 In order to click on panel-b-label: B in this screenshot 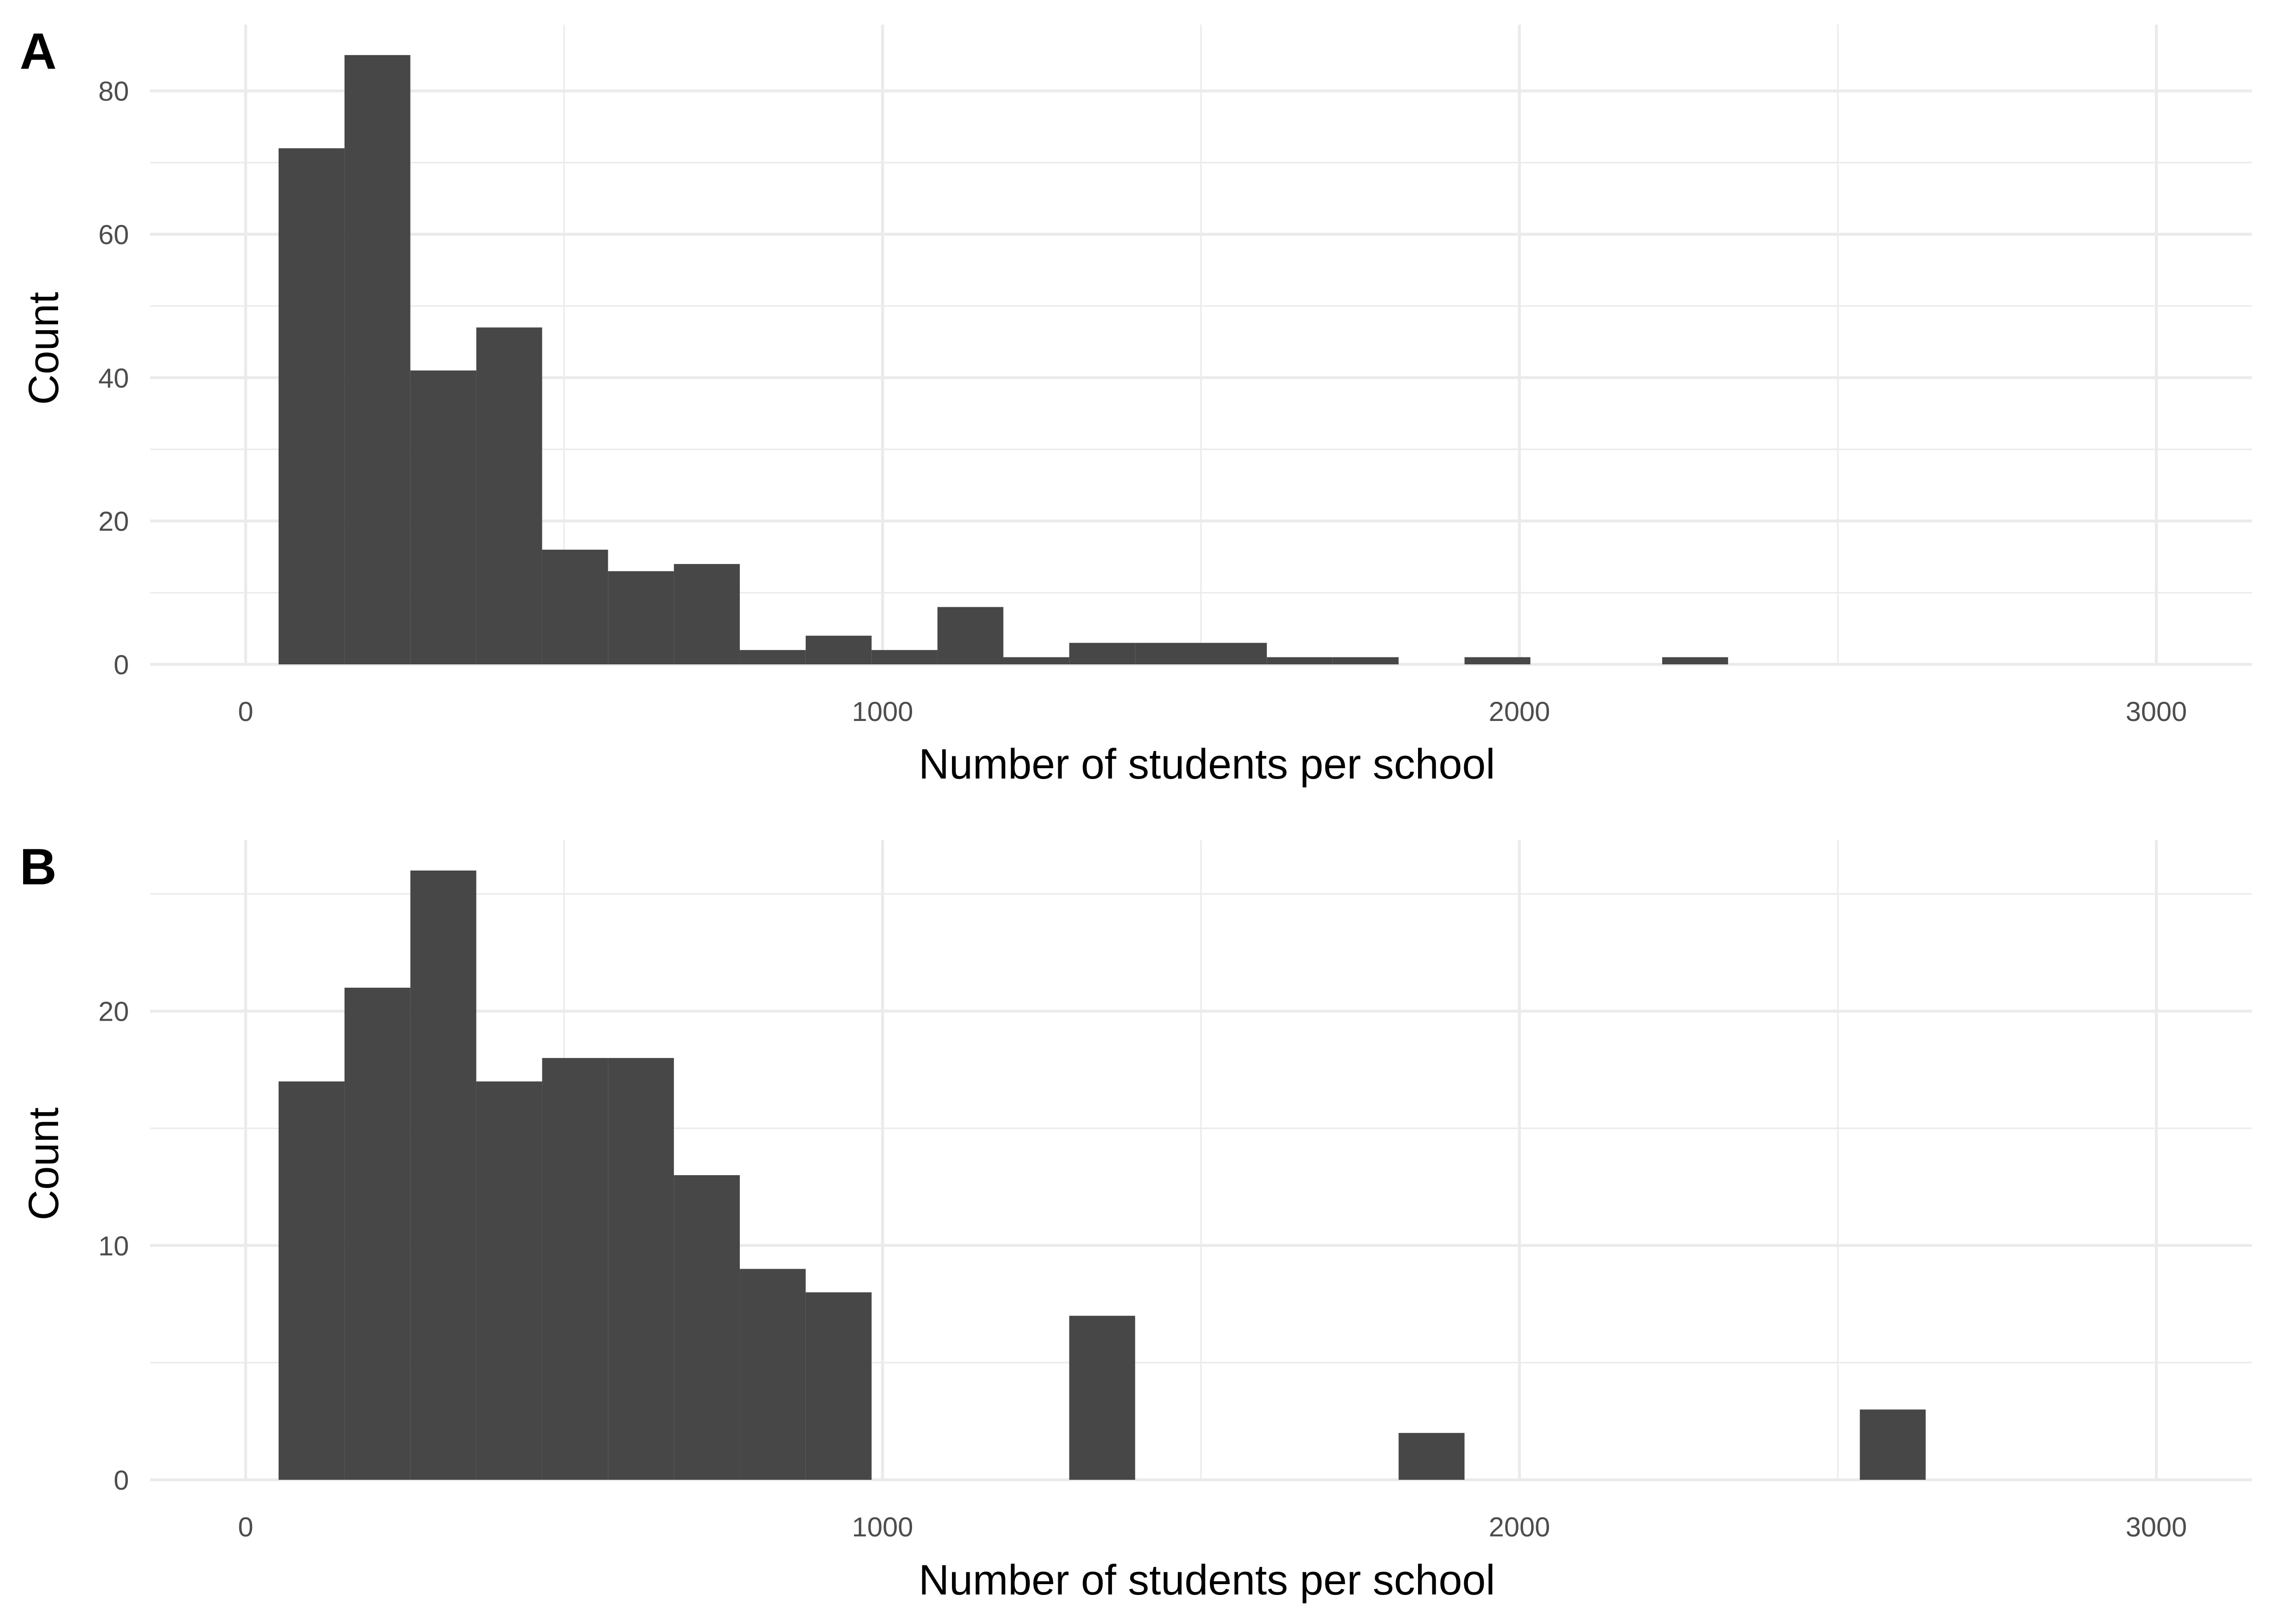, I will do `click(38, 867)`.